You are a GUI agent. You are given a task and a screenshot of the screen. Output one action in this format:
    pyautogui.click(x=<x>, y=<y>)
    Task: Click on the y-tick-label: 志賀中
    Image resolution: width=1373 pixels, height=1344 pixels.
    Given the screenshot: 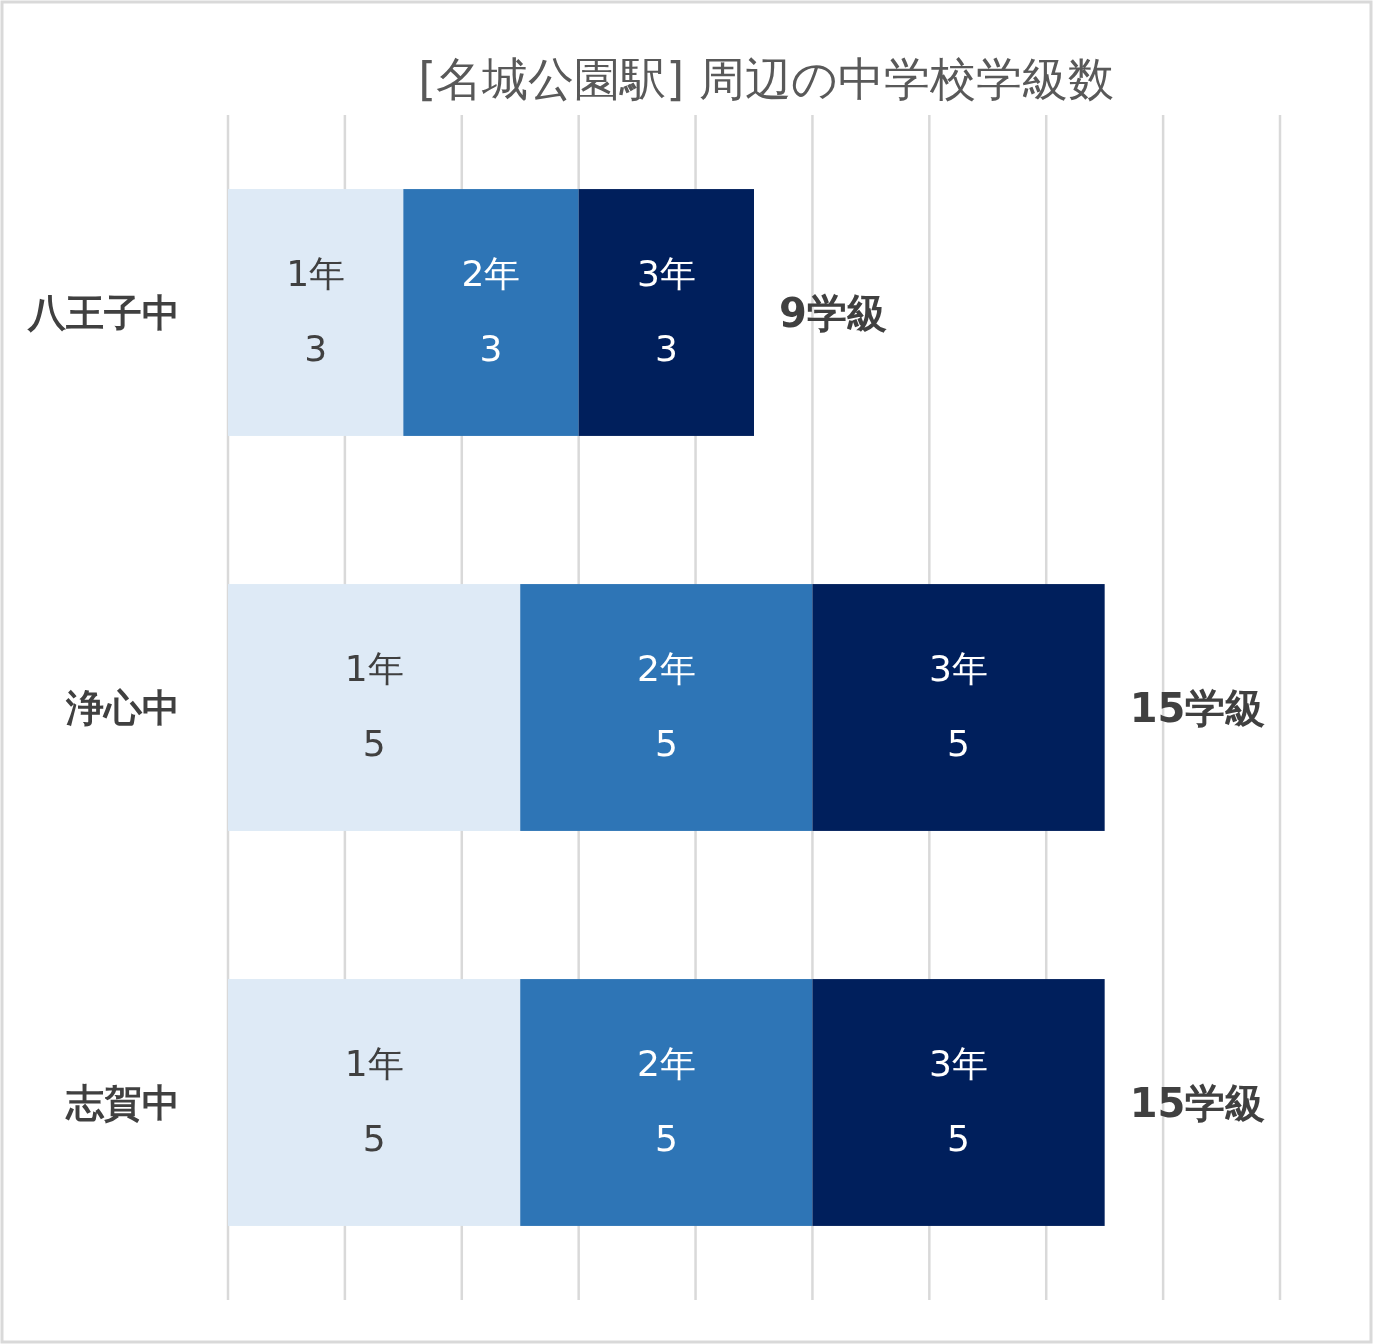 What is the action you would take?
    pyautogui.click(x=122, y=1102)
    